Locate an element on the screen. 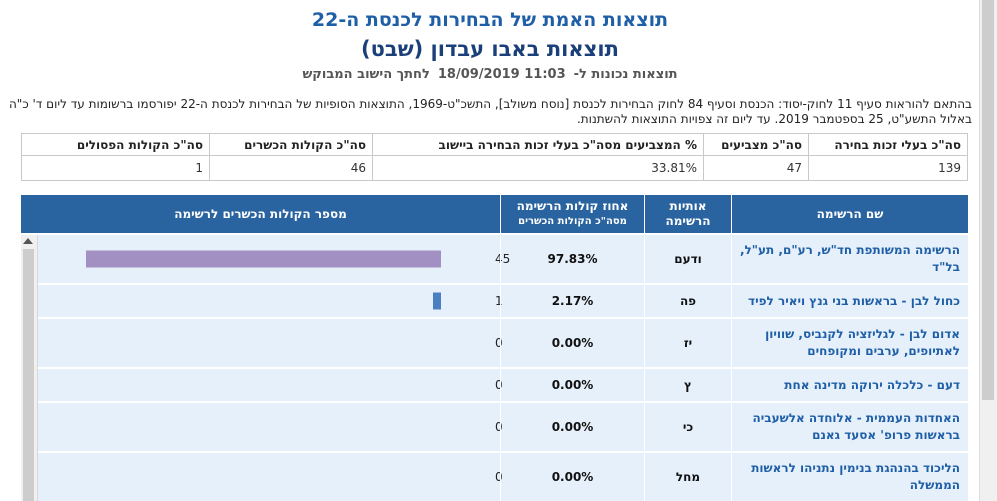 The image size is (997, 501). list-letters: מחל is located at coordinates (688, 477).